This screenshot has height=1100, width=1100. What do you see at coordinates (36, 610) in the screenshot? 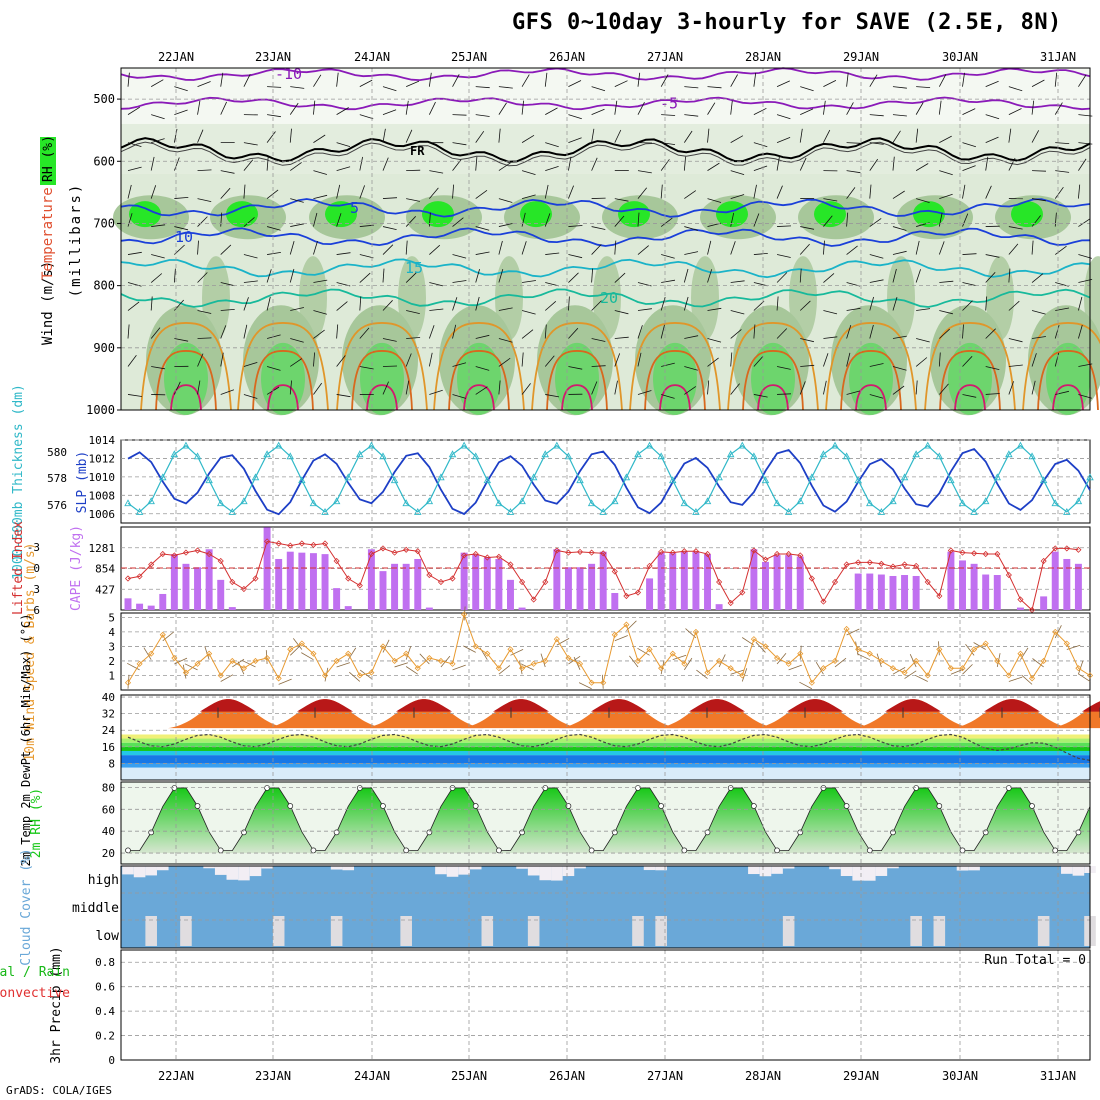
I see `li-tick-label: 6` at bounding box center [36, 610].